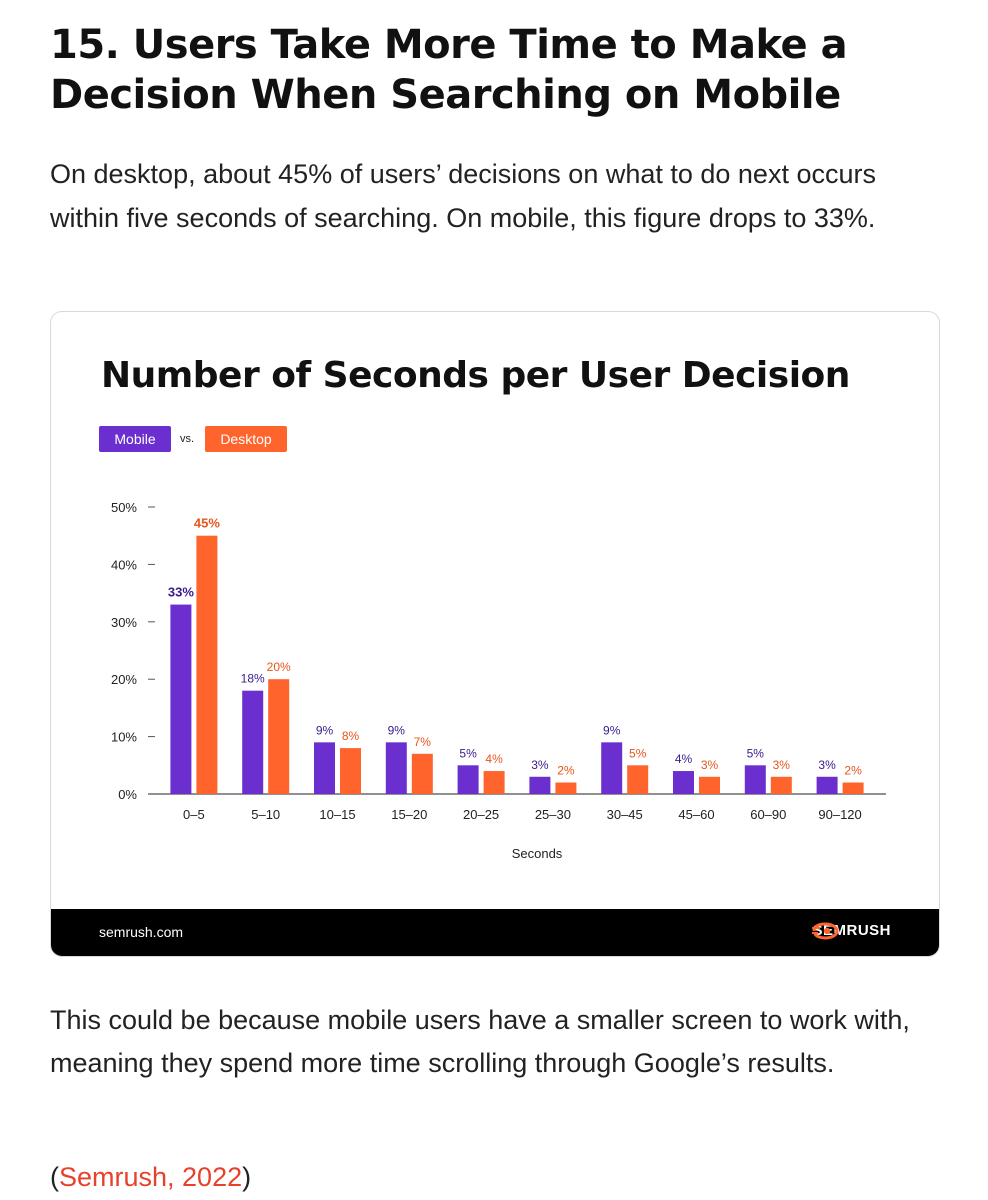 The height and width of the screenshot is (1200, 988). Describe the element at coordinates (124, 507) in the screenshot. I see `y-tick-label: 50%` at that location.